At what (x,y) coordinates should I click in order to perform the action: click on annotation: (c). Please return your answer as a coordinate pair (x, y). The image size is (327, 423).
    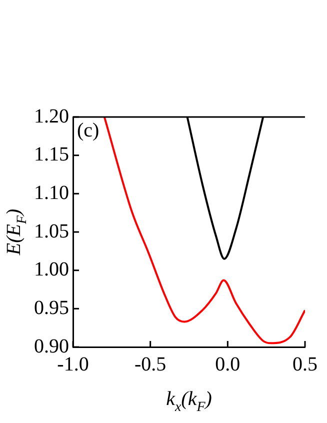
    Looking at the image, I should click on (88, 130).